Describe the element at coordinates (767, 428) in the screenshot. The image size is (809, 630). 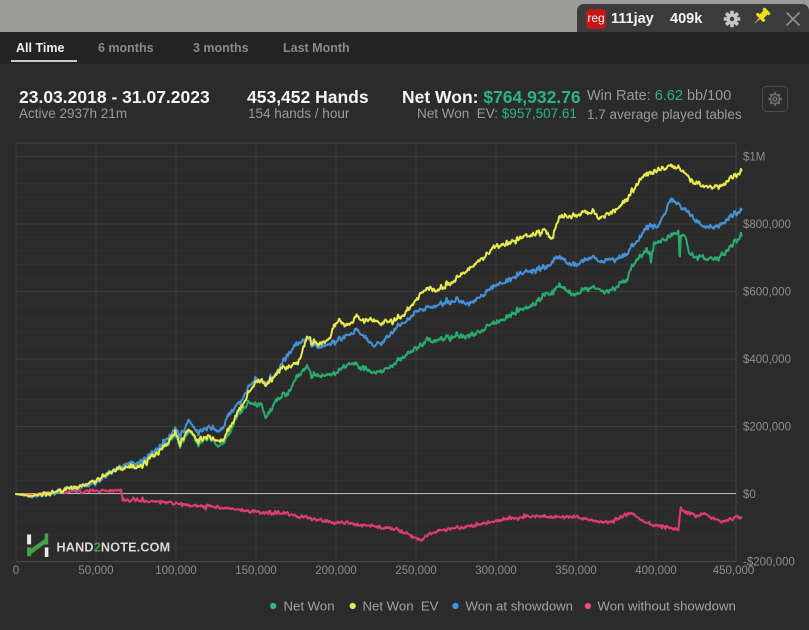
I see `svg-text: $200,000` at that location.